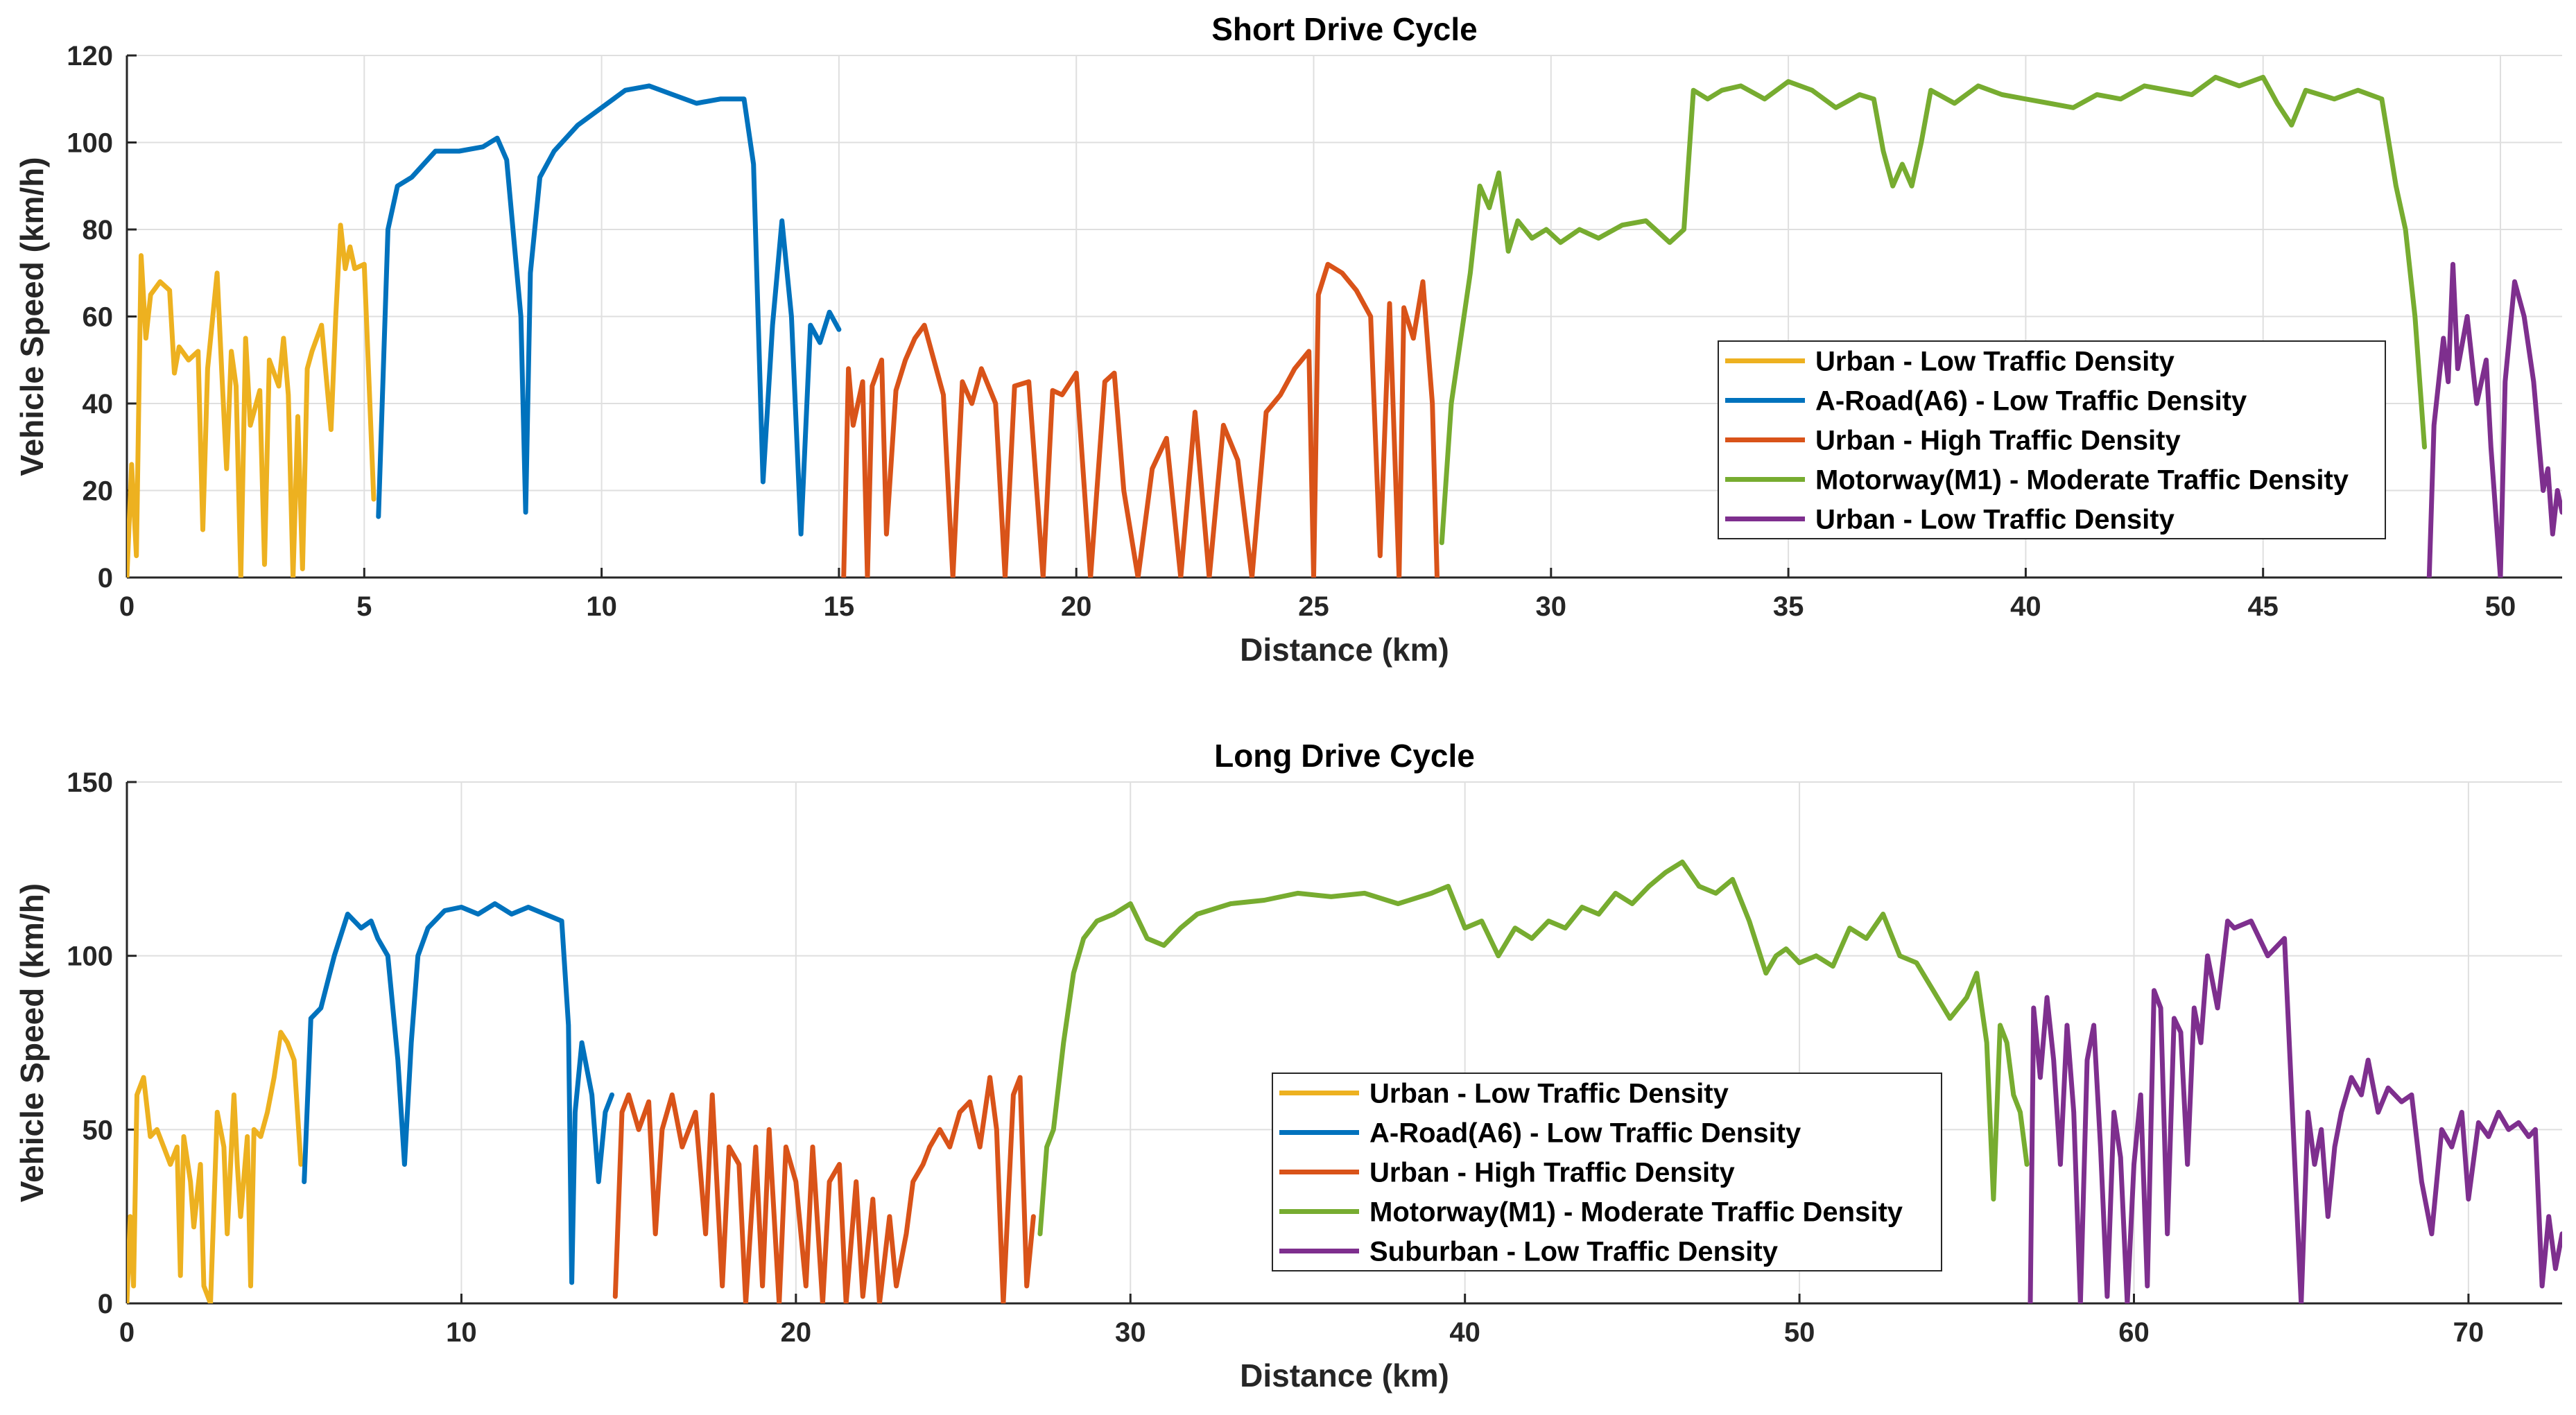  What do you see at coordinates (2134, 1332) in the screenshot?
I see `x-tick-label: 60` at bounding box center [2134, 1332].